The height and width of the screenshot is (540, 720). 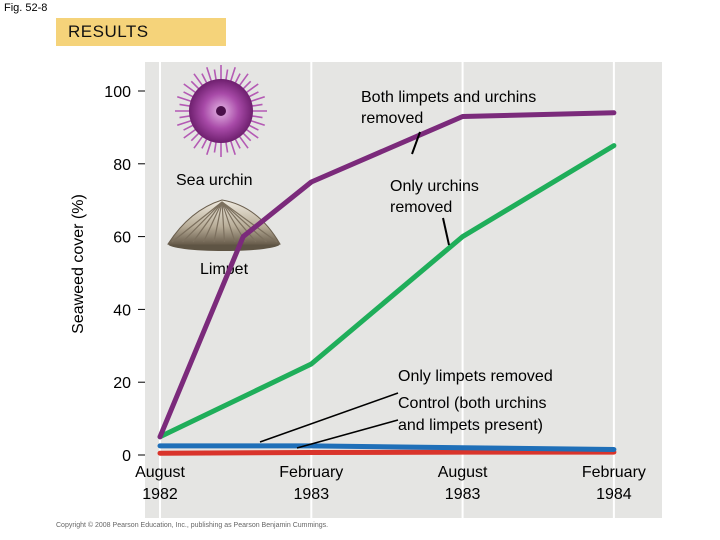 I want to click on x-tick-label-1: February 1983, so click(x=311, y=483).